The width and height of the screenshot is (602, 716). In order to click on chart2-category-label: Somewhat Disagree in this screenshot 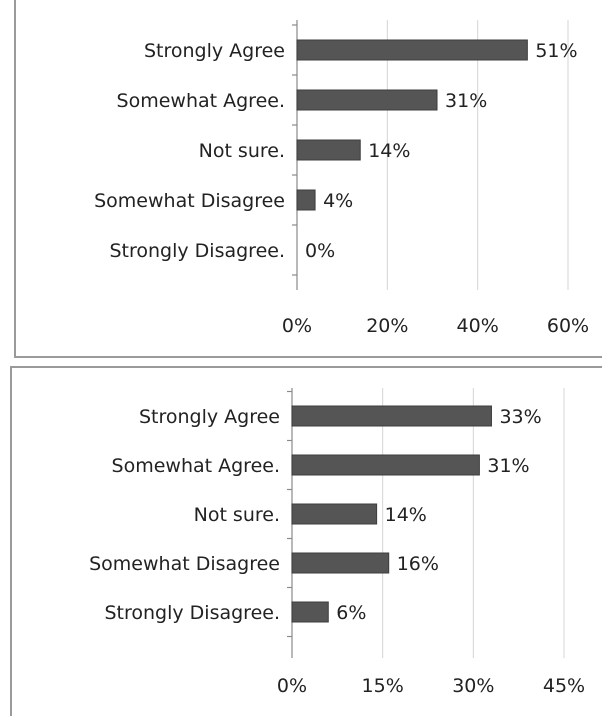, I will do `click(184, 564)`.